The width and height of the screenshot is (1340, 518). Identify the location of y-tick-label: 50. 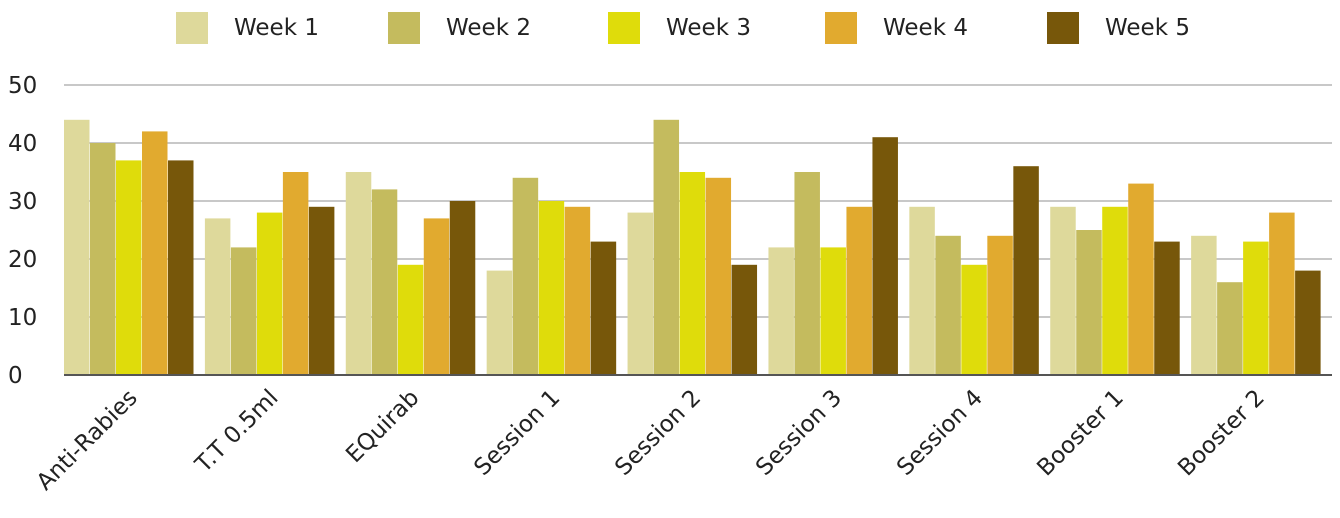
(22, 86).